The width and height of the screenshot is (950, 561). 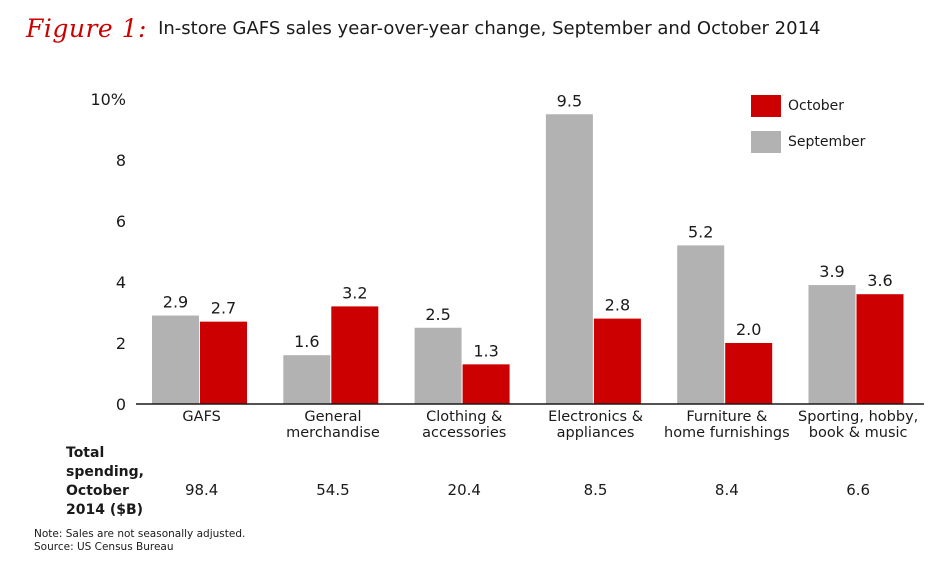 What do you see at coordinates (140, 534) in the screenshot?
I see `note-line: Note: Sales are not seasonally adjusted.` at bounding box center [140, 534].